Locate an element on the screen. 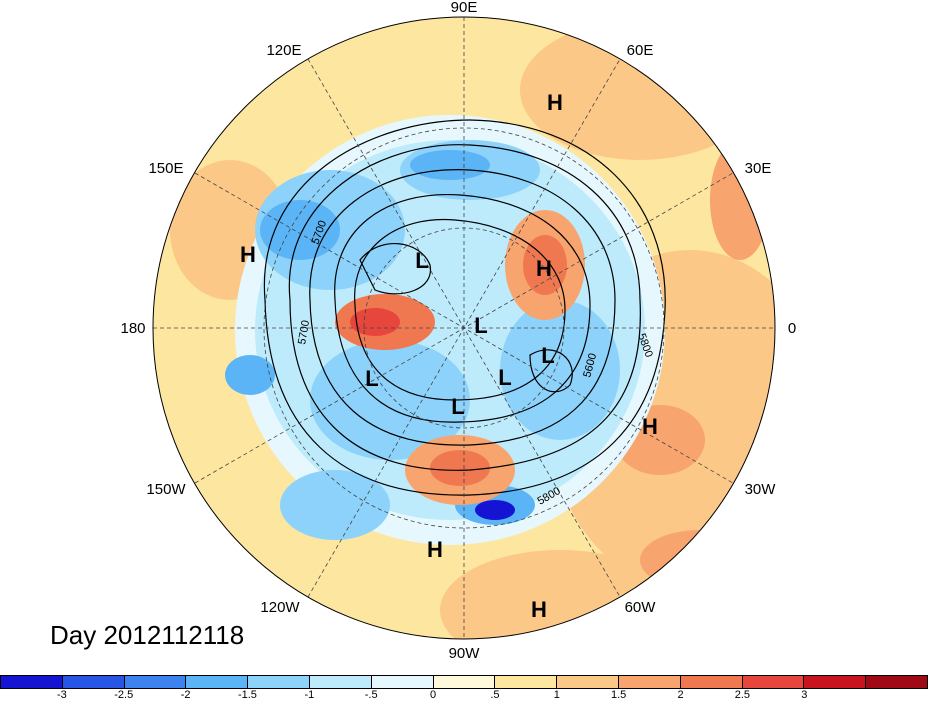 The image size is (928, 702). lon-label: 0 is located at coordinates (792, 328).